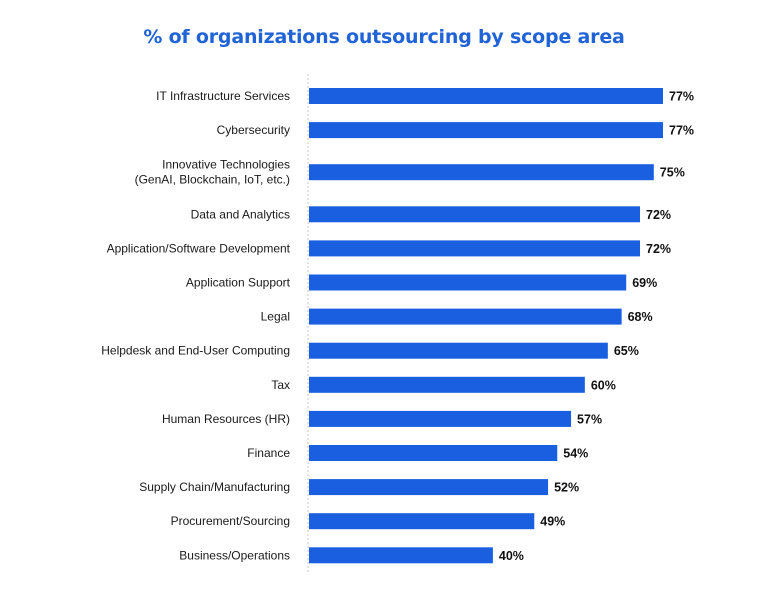 The height and width of the screenshot is (603, 768). I want to click on category-label: Business/Operations, so click(234, 555).